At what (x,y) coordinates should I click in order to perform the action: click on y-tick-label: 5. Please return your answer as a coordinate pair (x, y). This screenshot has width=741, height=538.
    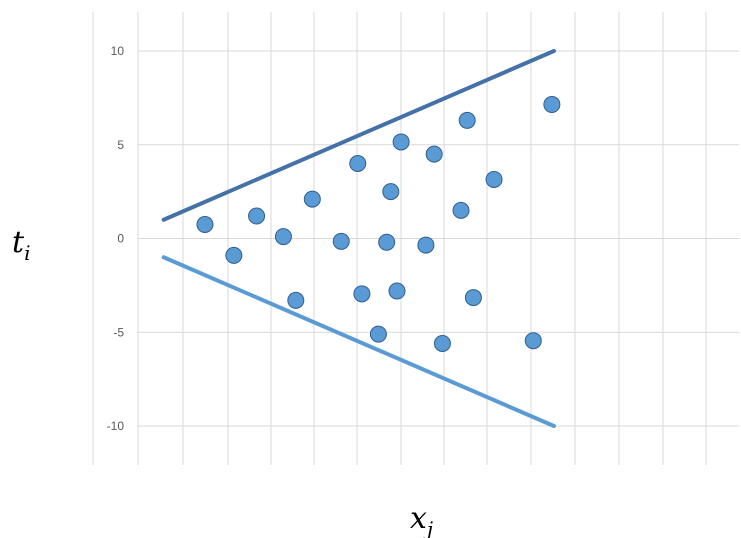
    Looking at the image, I should click on (120, 145).